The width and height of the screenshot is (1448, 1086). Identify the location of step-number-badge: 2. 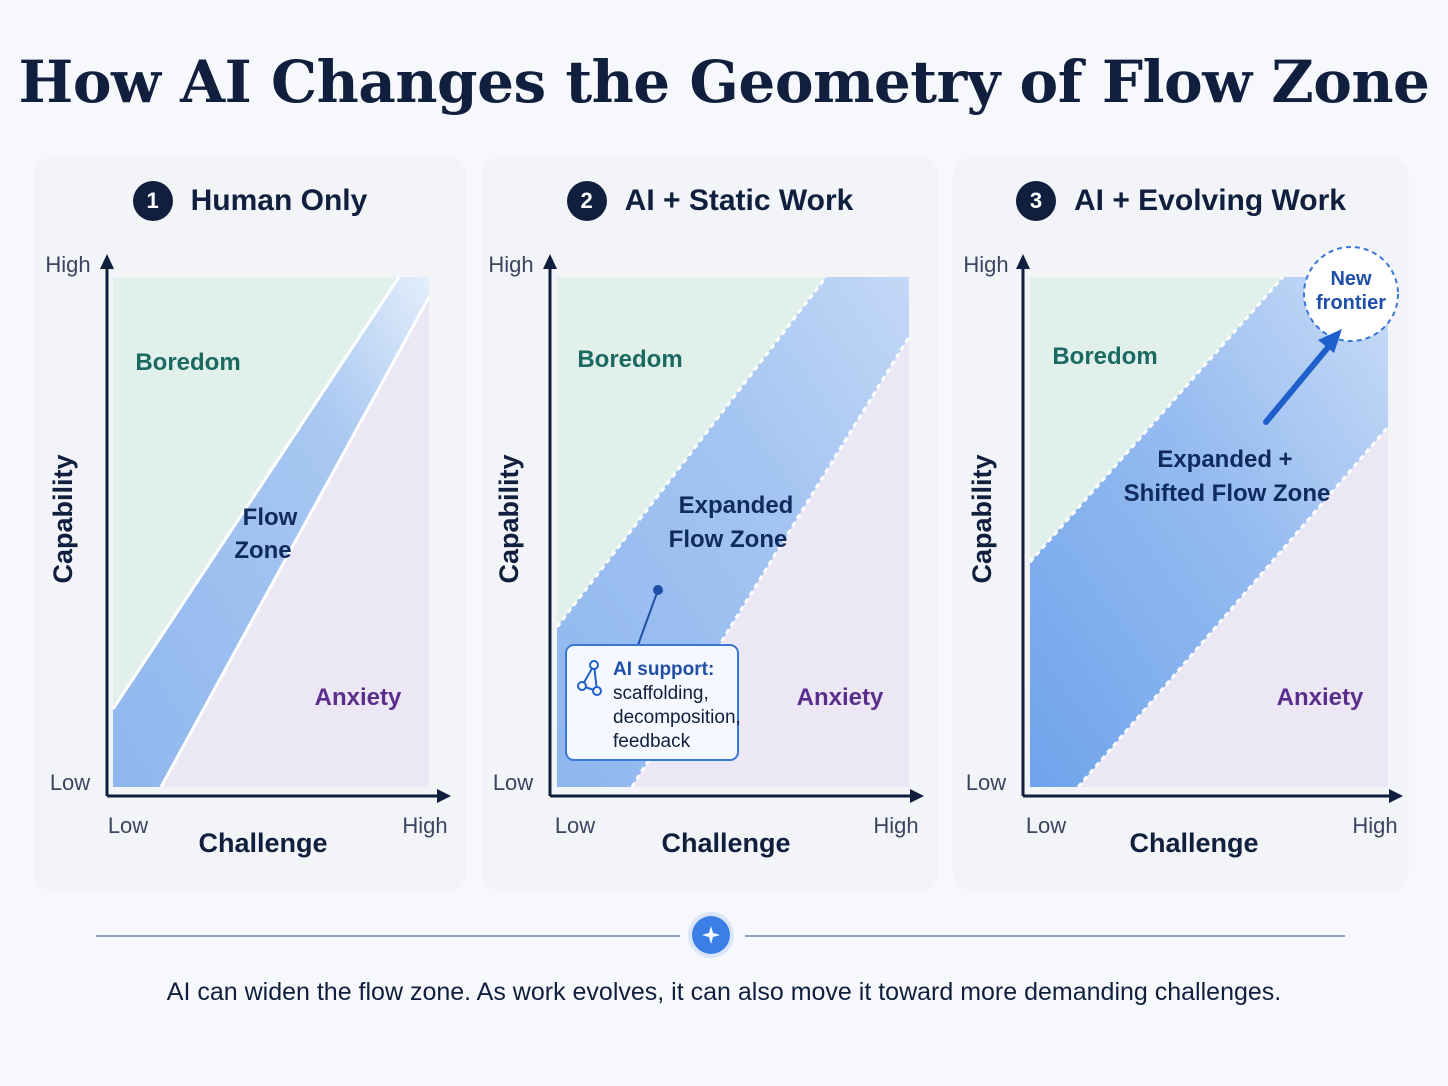
(586, 201).